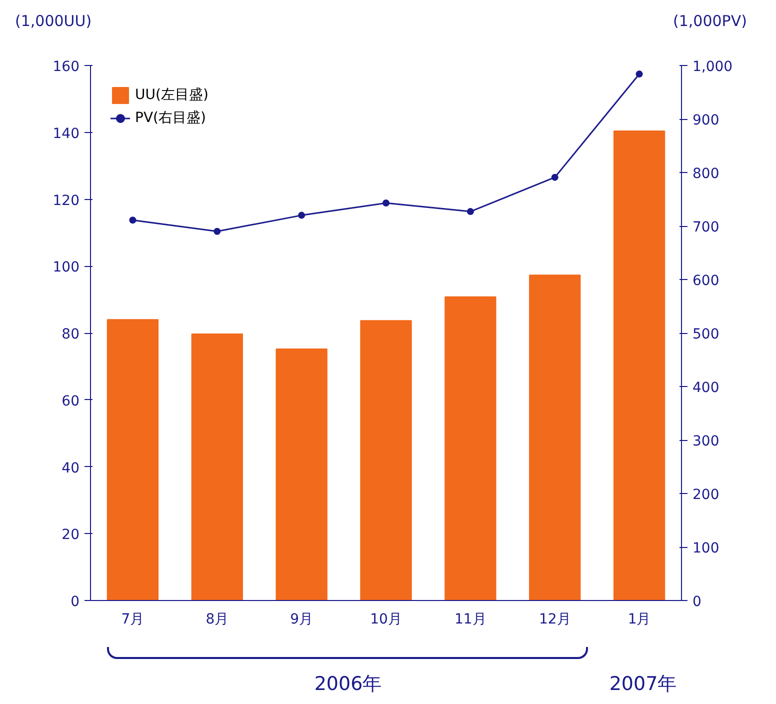  I want to click on y2-tick-label: 700, so click(706, 228).